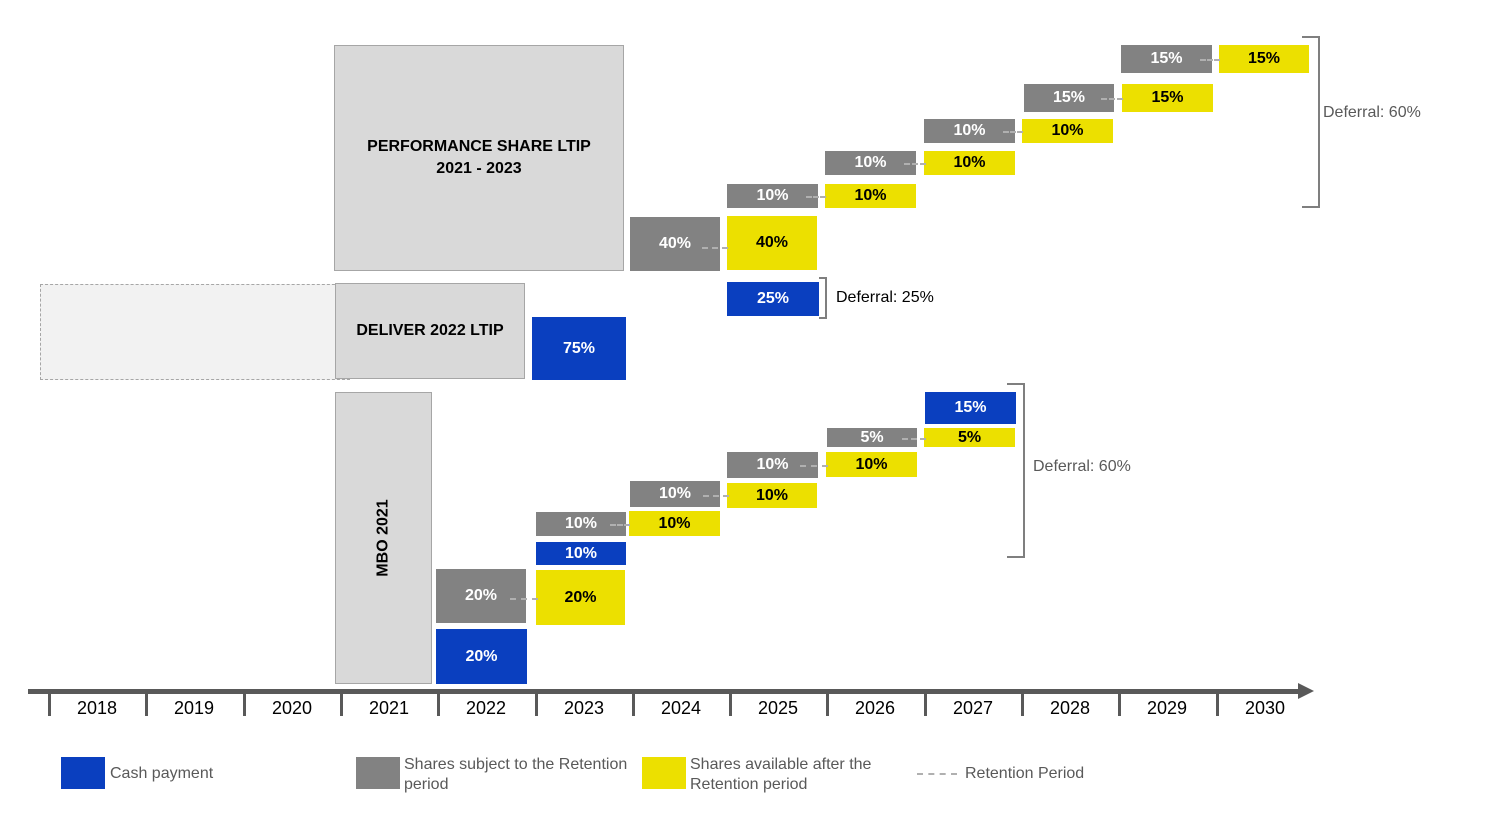  Describe the element at coordinates (580, 597) in the screenshot. I see `mbo-2022-available: 20%` at that location.